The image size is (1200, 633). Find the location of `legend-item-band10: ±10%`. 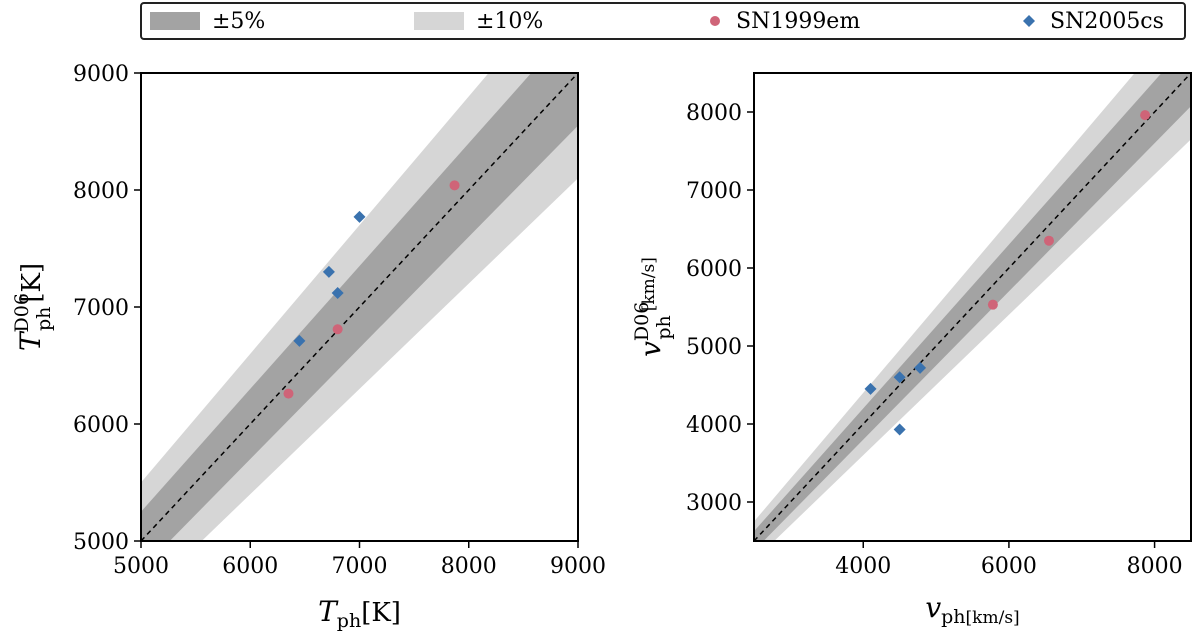

legend-item-band10: ±10% is located at coordinates (478, 21).